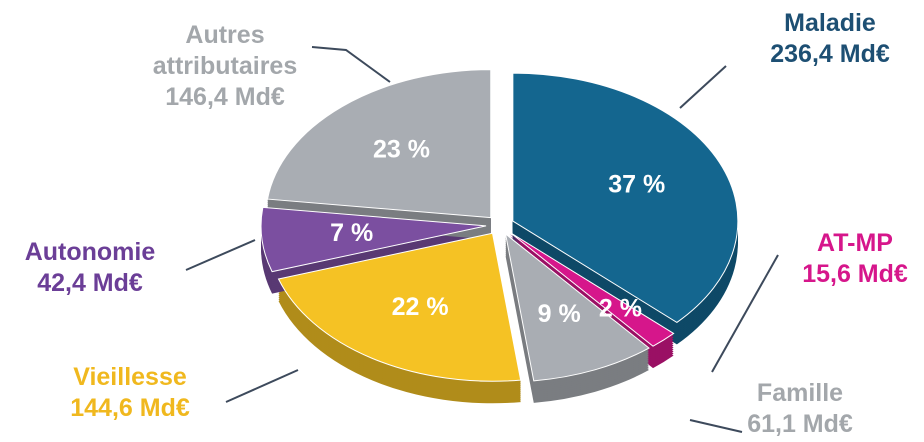 The height and width of the screenshot is (442, 924). What do you see at coordinates (559, 314) in the screenshot?
I see `value-label: 9 %` at bounding box center [559, 314].